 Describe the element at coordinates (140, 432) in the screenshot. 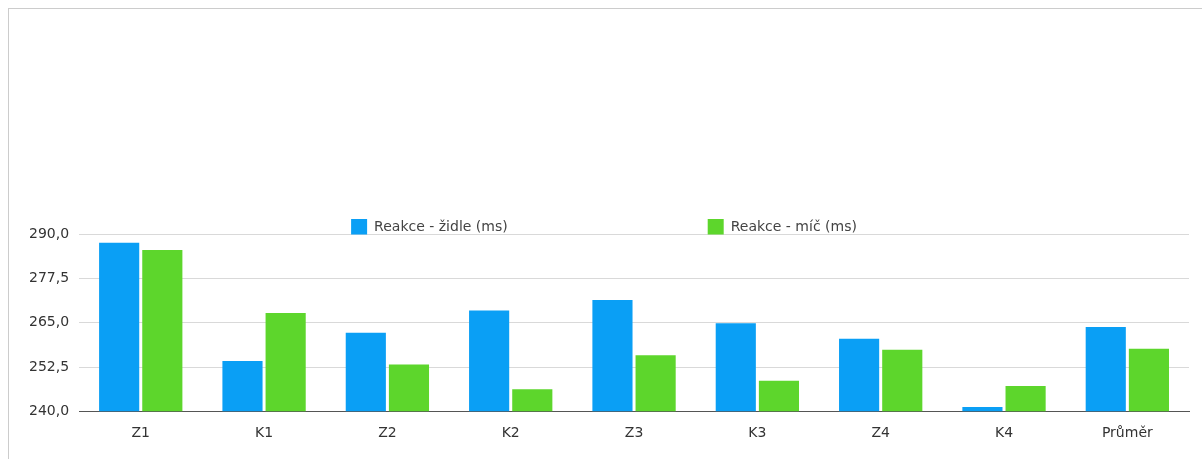

I see `x-tick-label: Z1` at that location.